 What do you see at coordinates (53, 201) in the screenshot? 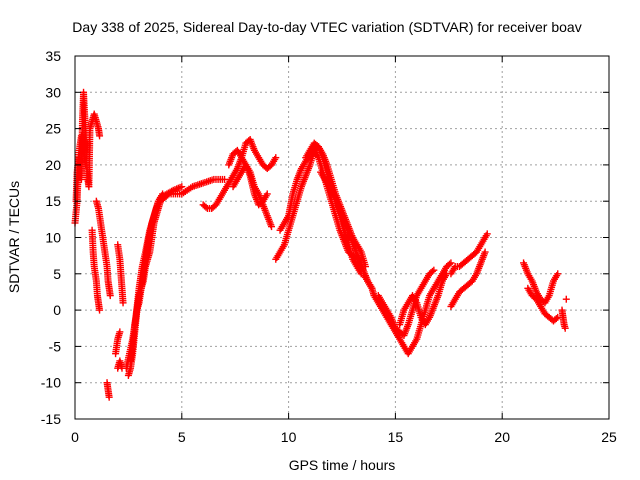
I see `y-tick-label: 15` at bounding box center [53, 201].